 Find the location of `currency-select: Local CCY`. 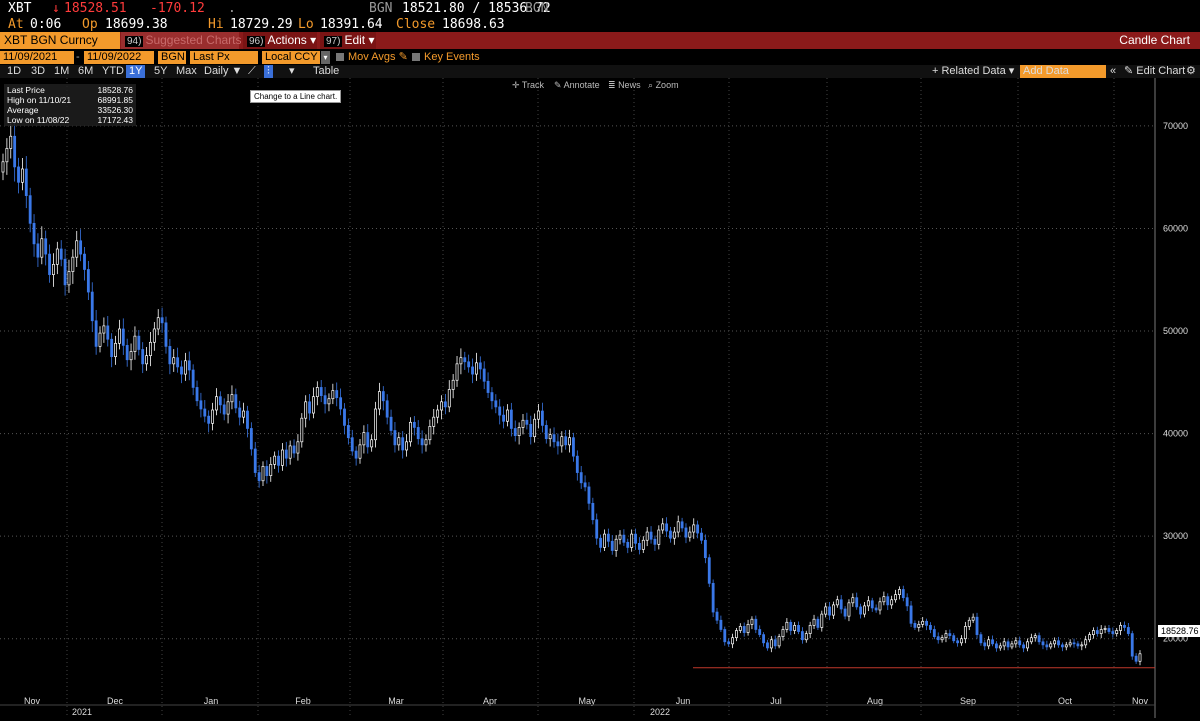

currency-select: Local CCY is located at coordinates (291, 57).